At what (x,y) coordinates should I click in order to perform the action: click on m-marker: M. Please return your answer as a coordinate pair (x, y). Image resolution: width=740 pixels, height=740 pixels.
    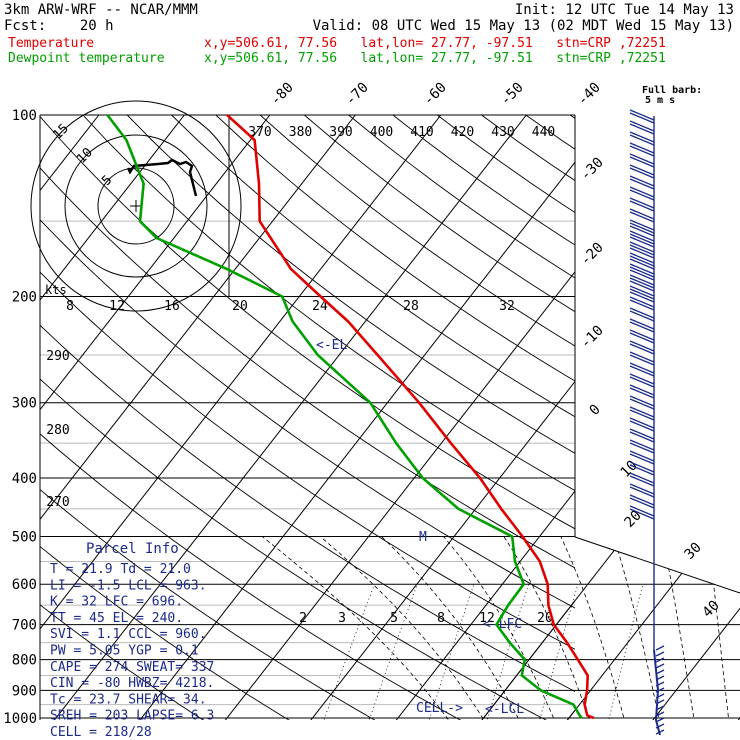
    Looking at the image, I should click on (423, 537).